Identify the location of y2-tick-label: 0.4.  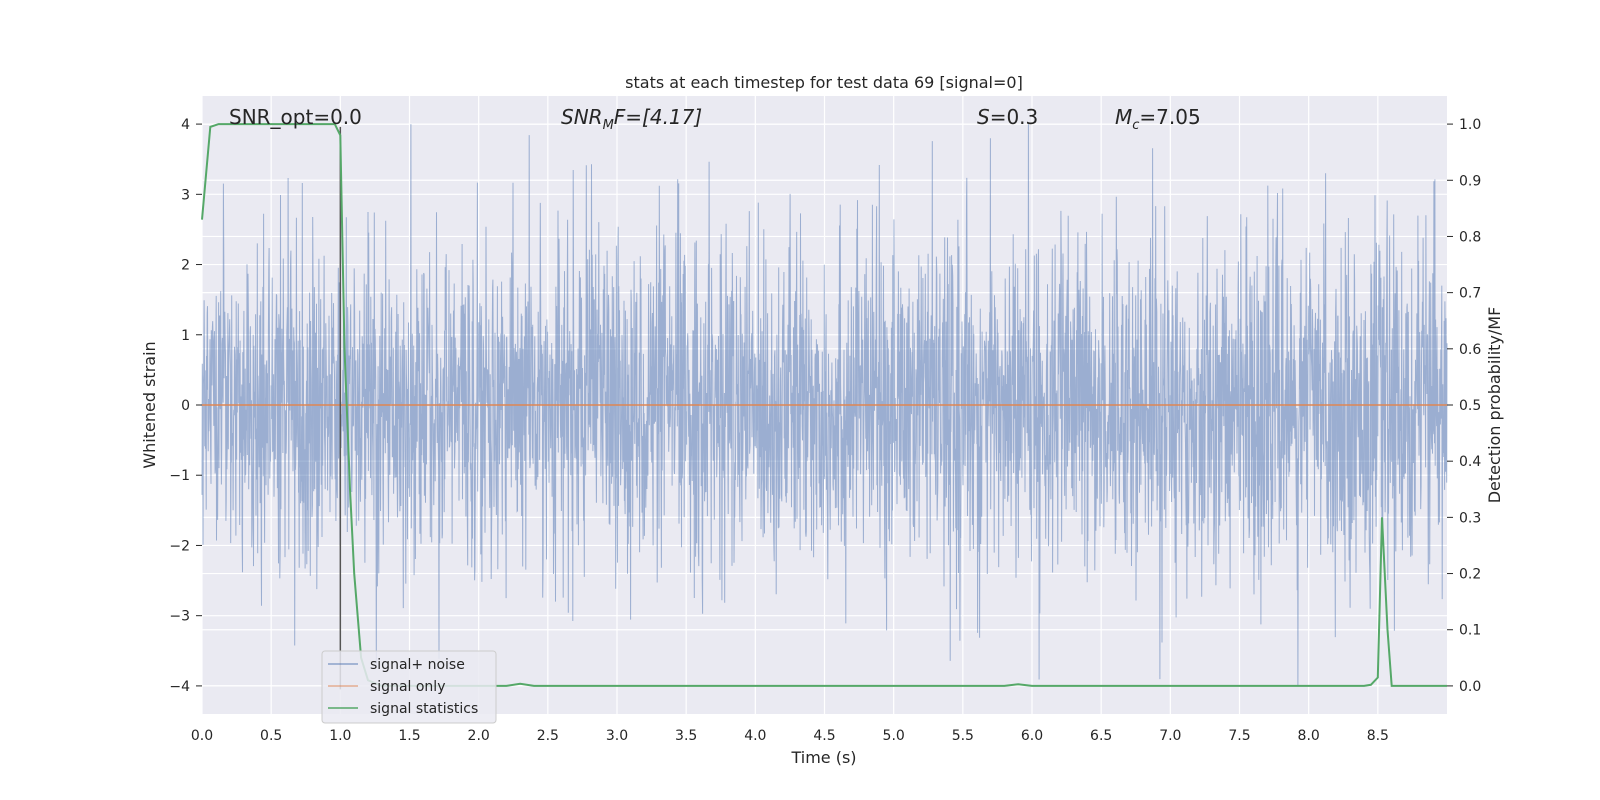
(1470, 462).